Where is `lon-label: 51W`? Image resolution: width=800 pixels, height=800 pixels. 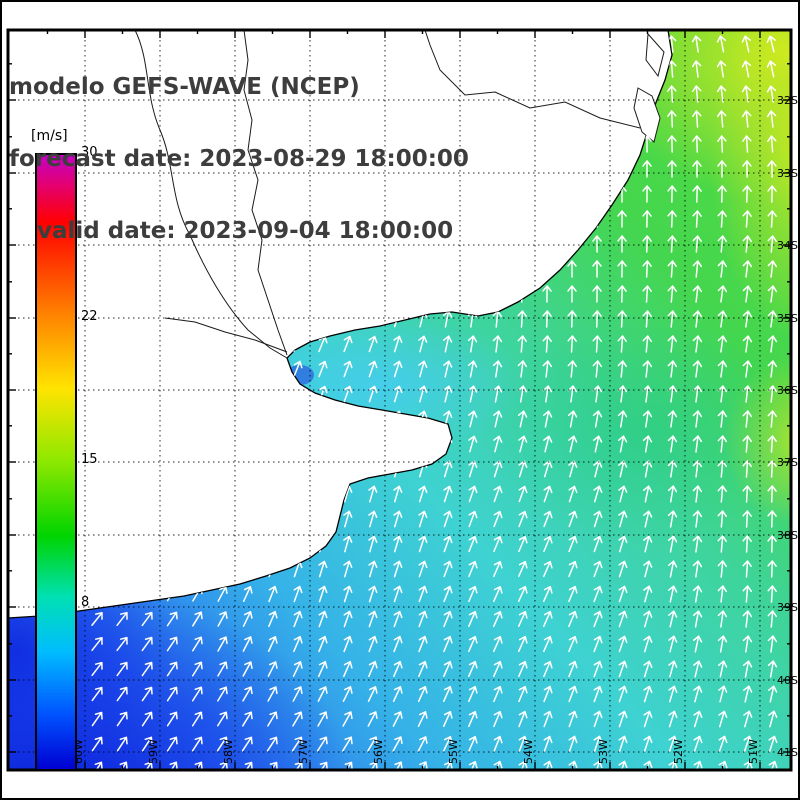 lon-label: 51W is located at coordinates (753, 751).